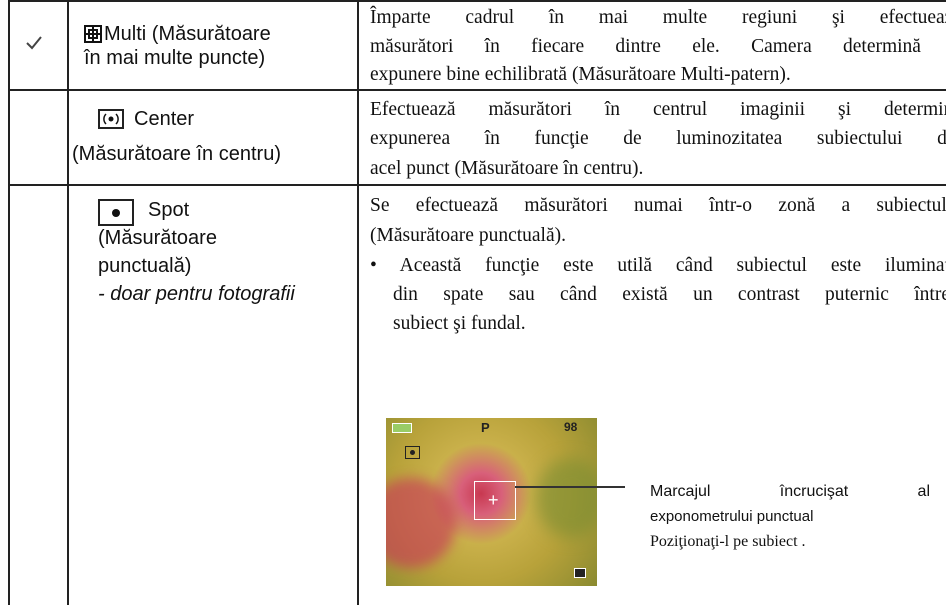  What do you see at coordinates (187, 34) in the screenshot?
I see `label: Multi (Măsurătoare` at bounding box center [187, 34].